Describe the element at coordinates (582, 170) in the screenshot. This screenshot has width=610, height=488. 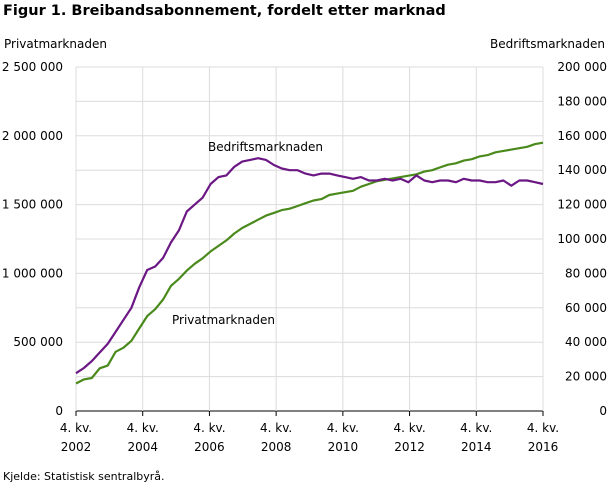
I see `right-tick-label: 140 000` at that location.